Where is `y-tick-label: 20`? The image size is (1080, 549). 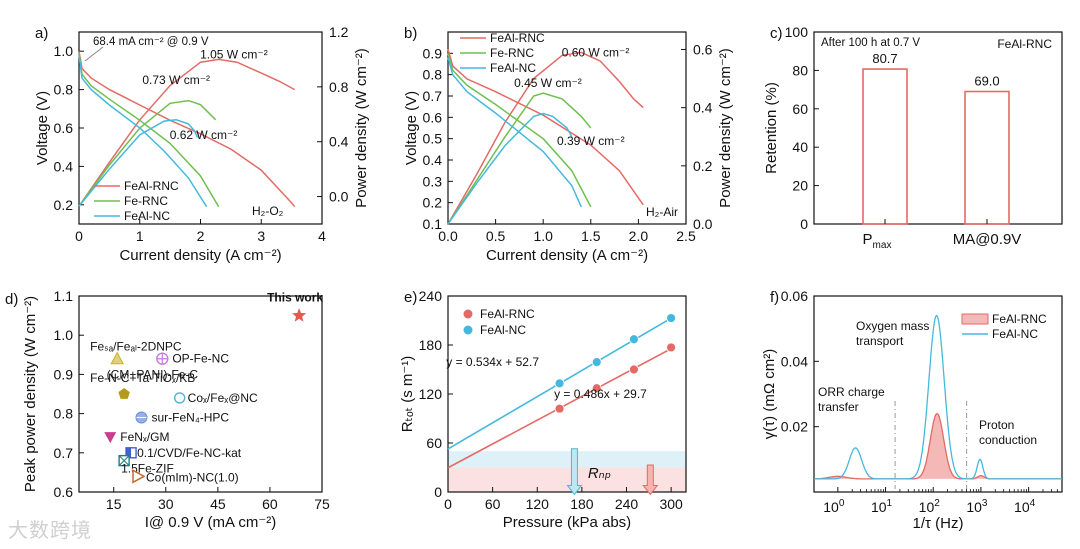 y-tick-label: 20 is located at coordinates (800, 186).